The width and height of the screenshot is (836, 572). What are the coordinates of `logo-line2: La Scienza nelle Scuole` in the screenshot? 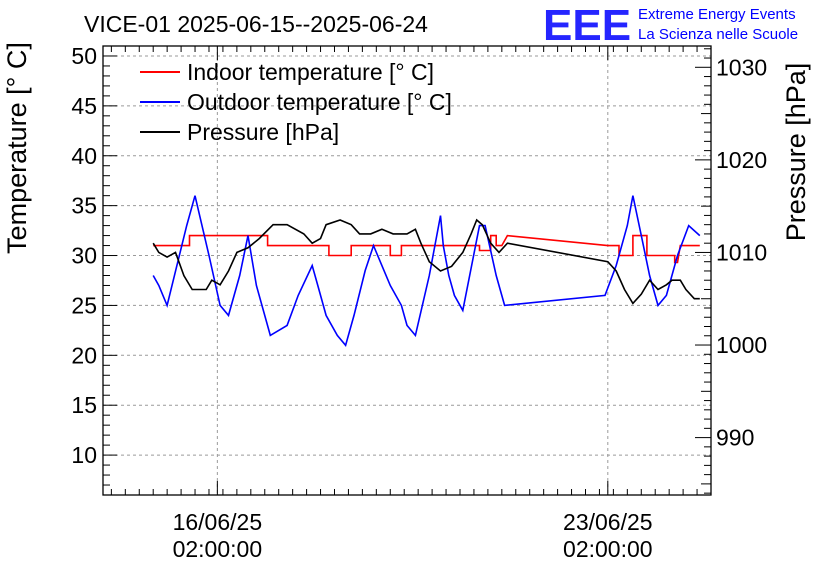 It's located at (718, 34).